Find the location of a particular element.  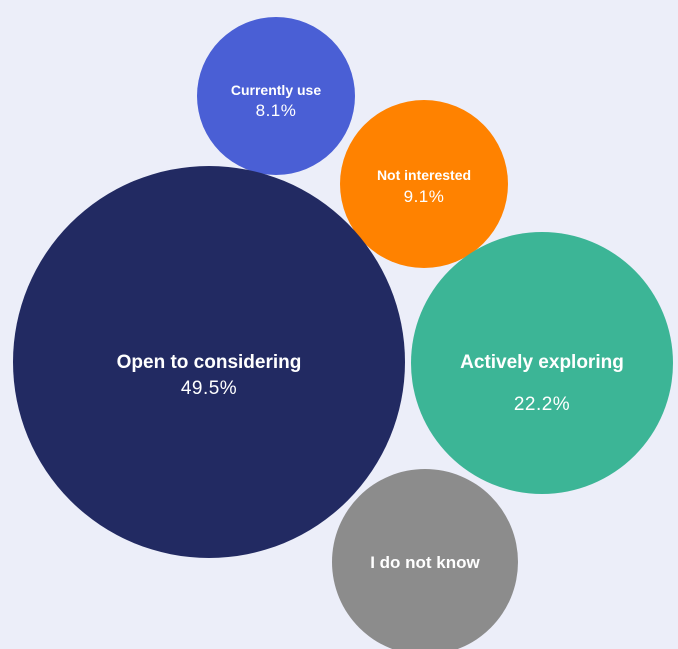

bubble-not-interested-circle is located at coordinates (424, 184).